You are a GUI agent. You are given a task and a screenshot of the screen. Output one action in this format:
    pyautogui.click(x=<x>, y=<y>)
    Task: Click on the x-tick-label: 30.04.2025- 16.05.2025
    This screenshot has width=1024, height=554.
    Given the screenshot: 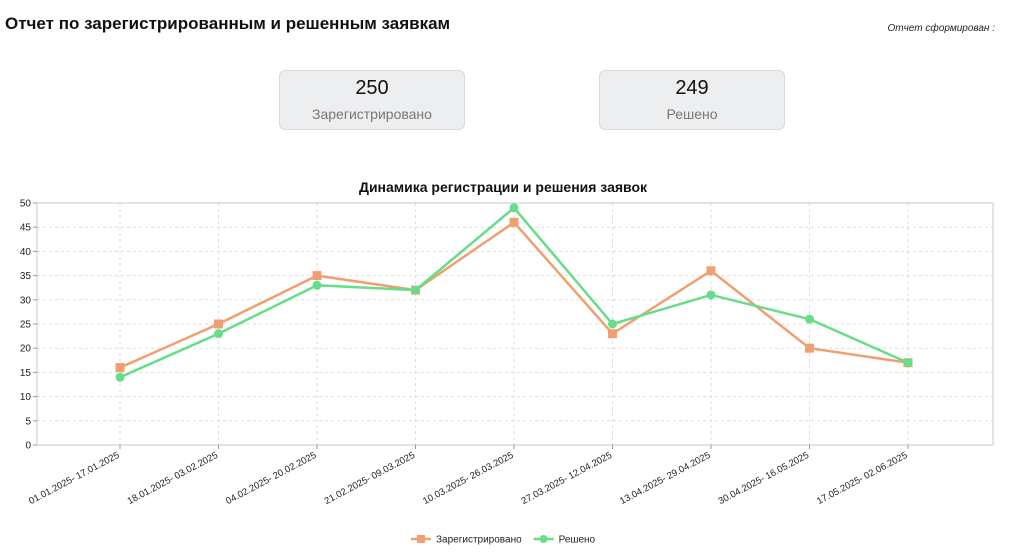 What is the action you would take?
    pyautogui.click(x=764, y=478)
    